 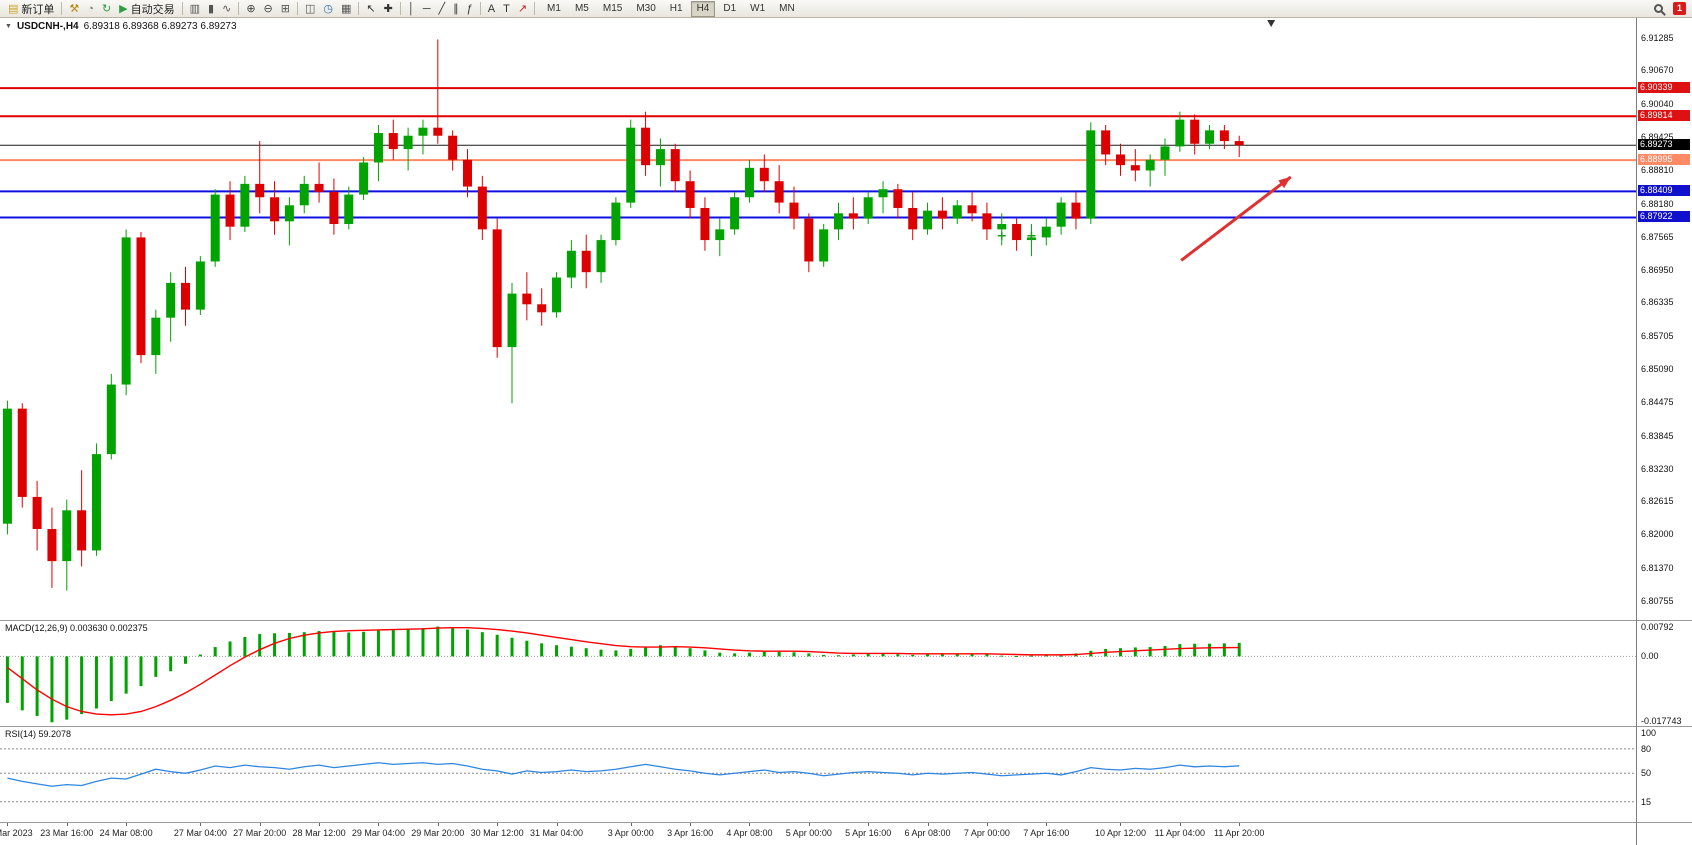 What do you see at coordinates (808, 833) in the screenshot?
I see `time-axis-label: 5 Apr 00:00` at bounding box center [808, 833].